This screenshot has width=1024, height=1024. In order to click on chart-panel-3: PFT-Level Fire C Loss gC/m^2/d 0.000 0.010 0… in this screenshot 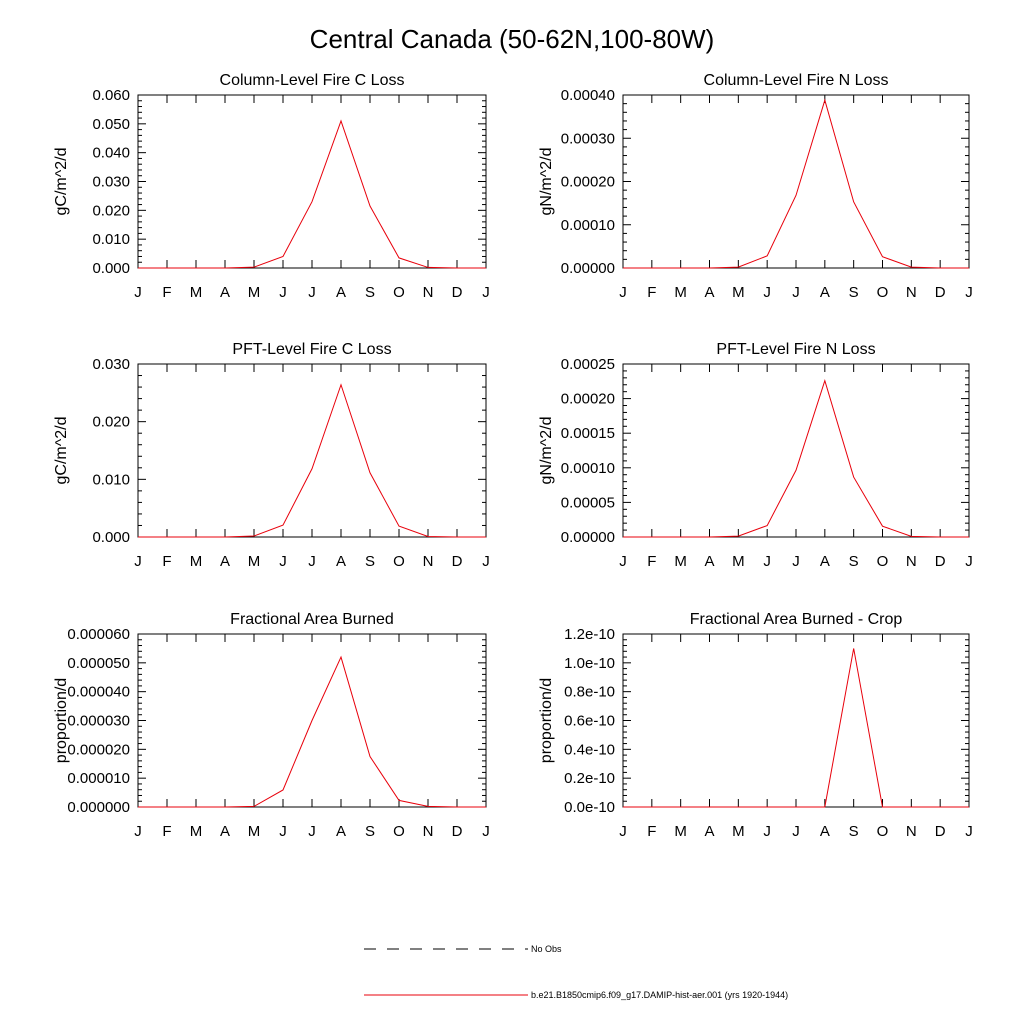, I will do `click(271, 455)`.